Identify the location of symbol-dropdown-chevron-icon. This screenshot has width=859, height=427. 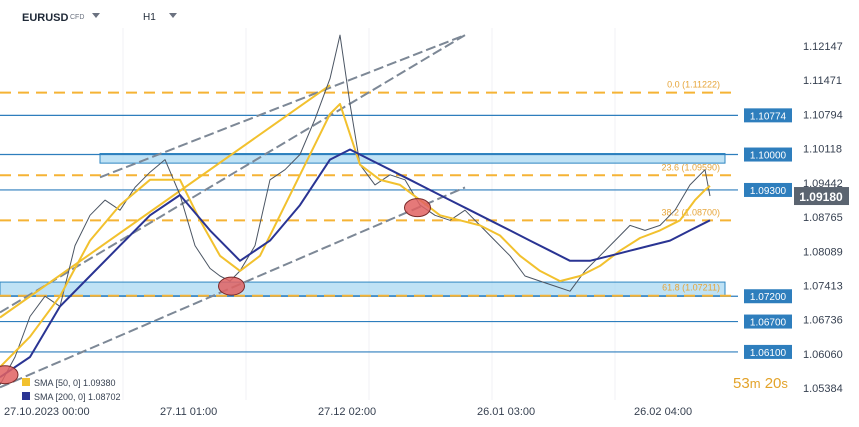
(96, 15).